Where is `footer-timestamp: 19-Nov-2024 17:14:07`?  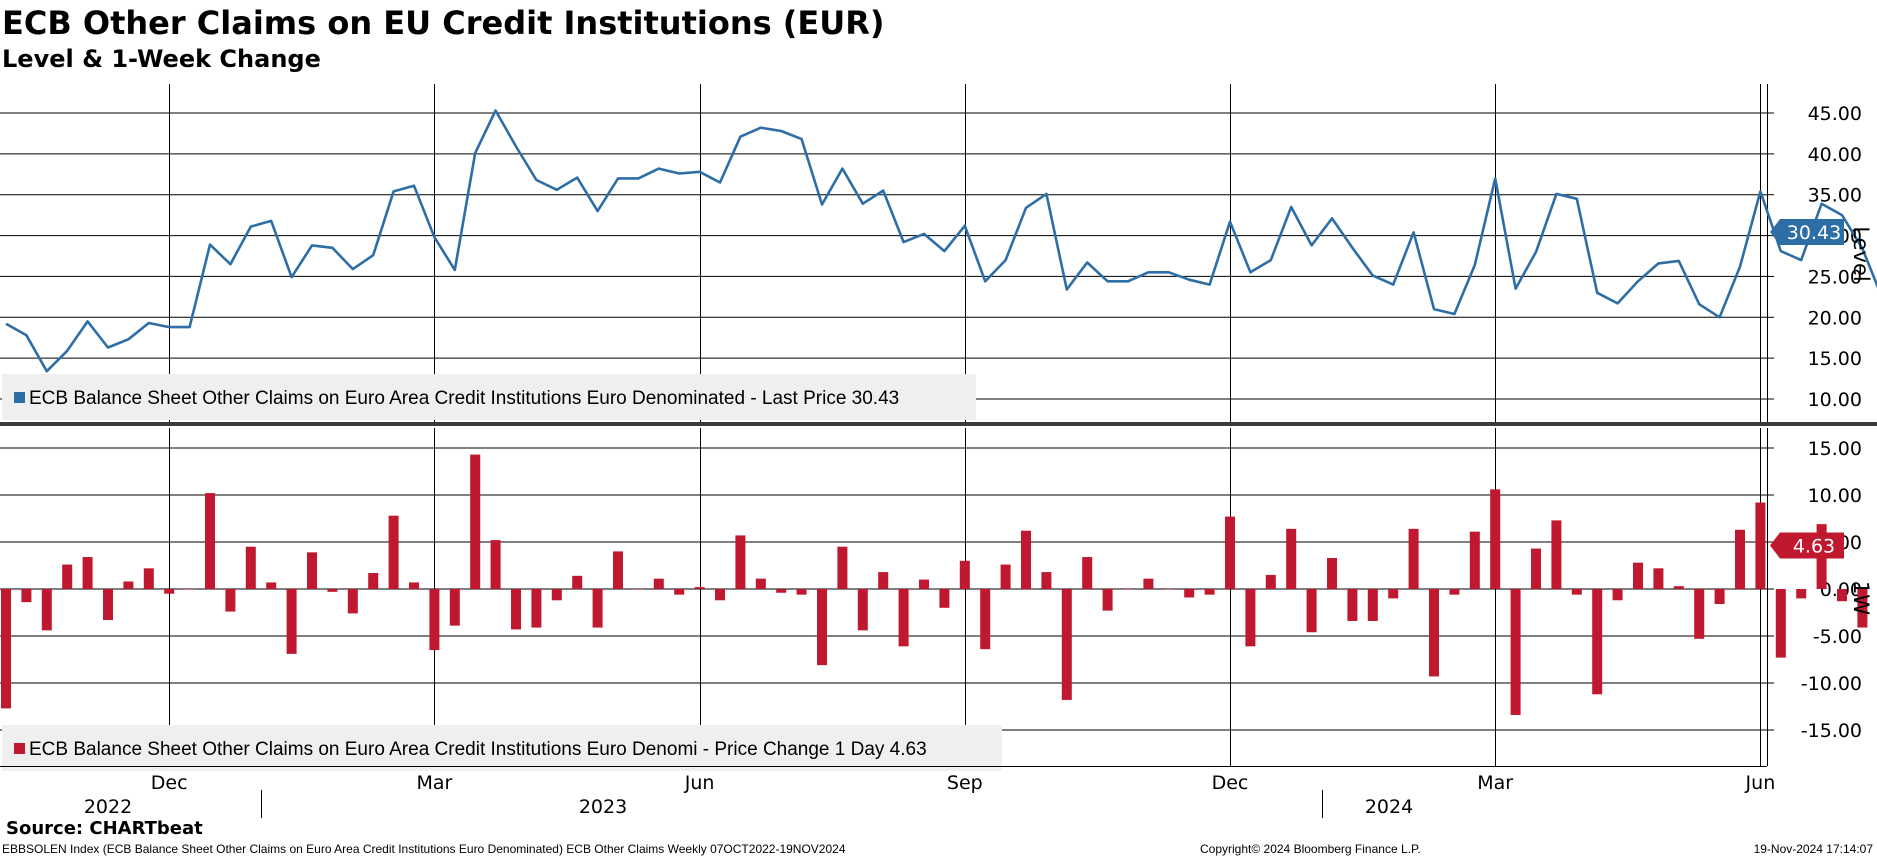
footer-timestamp: 19-Nov-2024 17:14:07 is located at coordinates (1813, 849).